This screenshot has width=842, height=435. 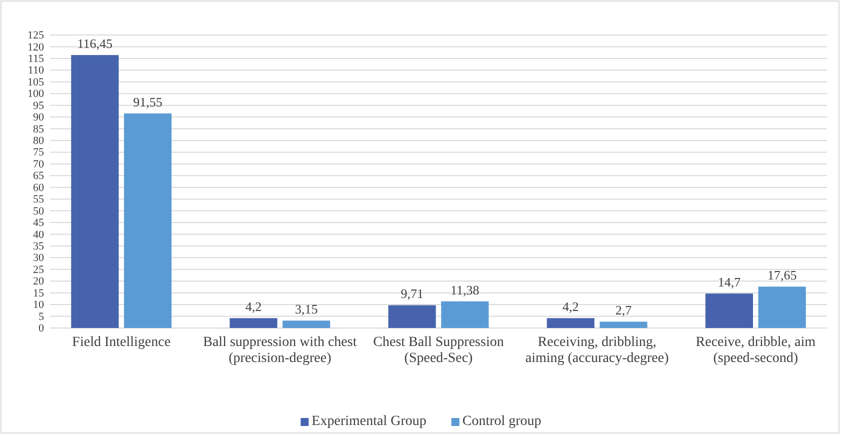 What do you see at coordinates (280, 350) in the screenshot?
I see `x-tick-label: Ball suppression with chest (precision-degree)` at bounding box center [280, 350].